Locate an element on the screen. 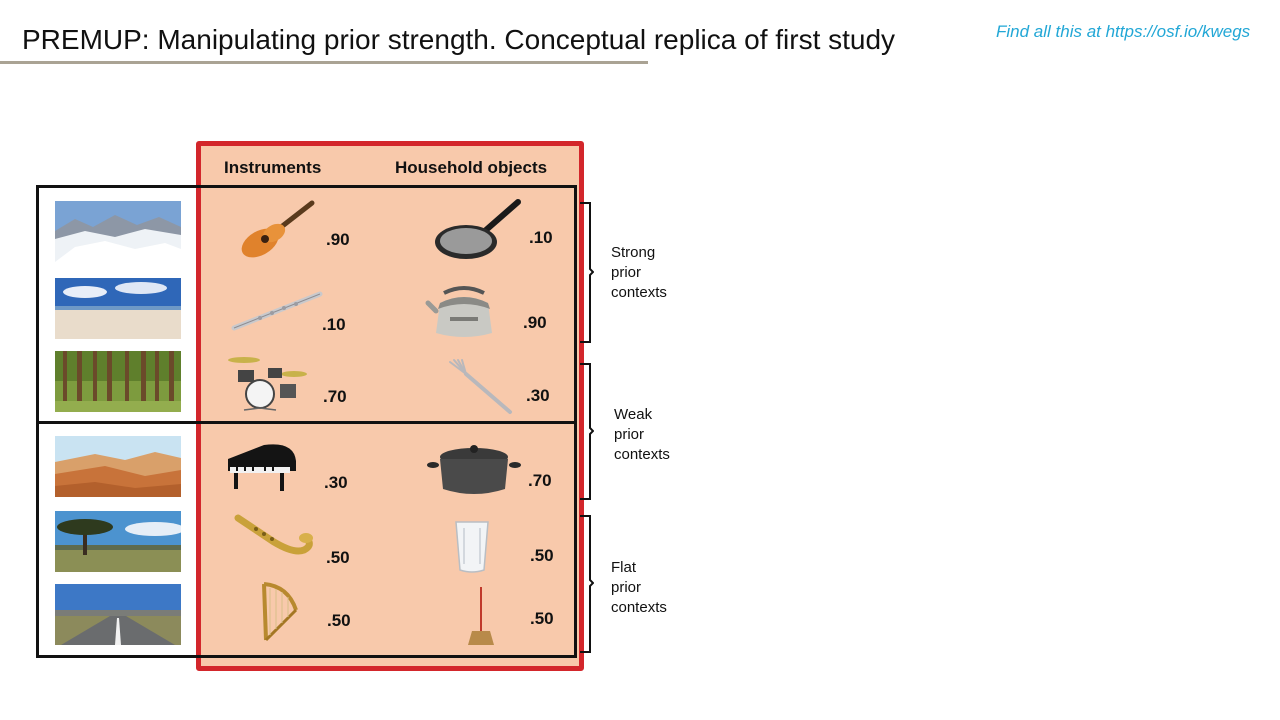  harp-icon is located at coordinates (280, 611).